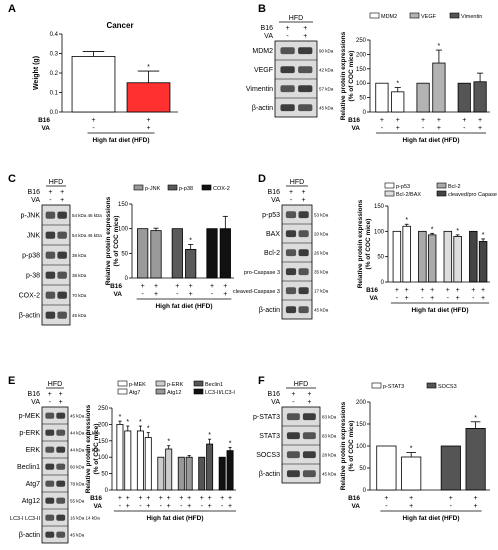  Describe the element at coordinates (28, 467) in the screenshot. I see `blot-row-label: Beclin1` at that location.